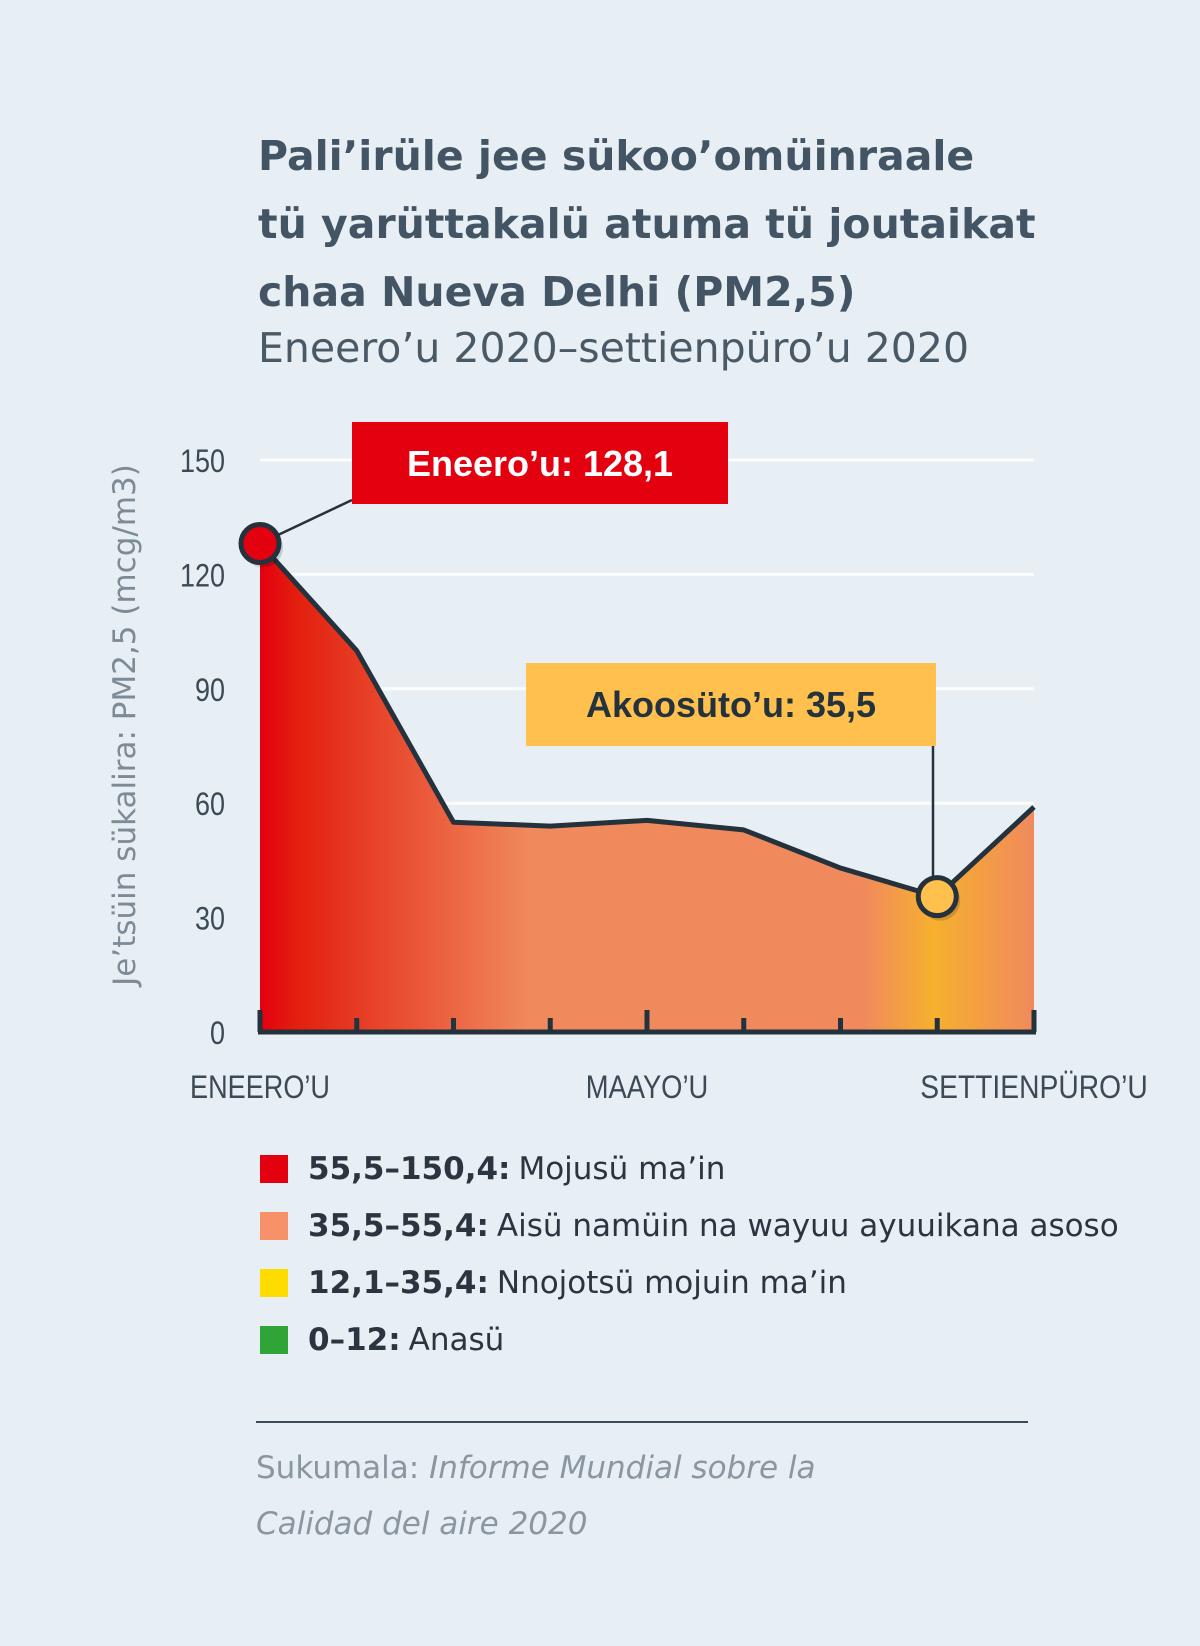 The width and height of the screenshot is (1200, 1646). I want to click on legend-item-low: 12,1–35,4: Nnojotsü mojuin ma’in, so click(689, 1282).